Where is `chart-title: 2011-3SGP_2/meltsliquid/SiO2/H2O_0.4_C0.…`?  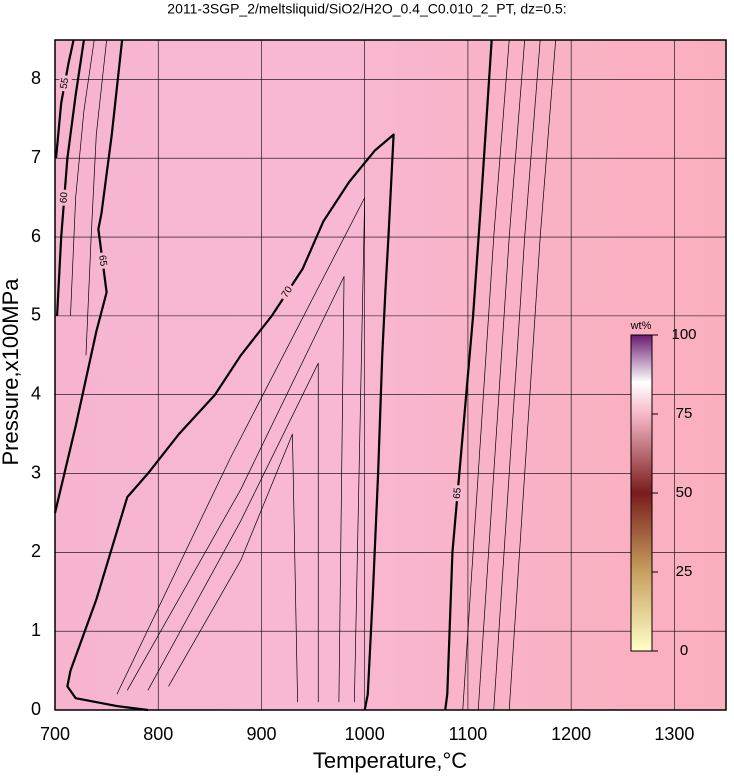
chart-title: 2011-3SGP_2/meltsliquid/SiO2/H2O_0.4_C0.… is located at coordinates (366, 9).